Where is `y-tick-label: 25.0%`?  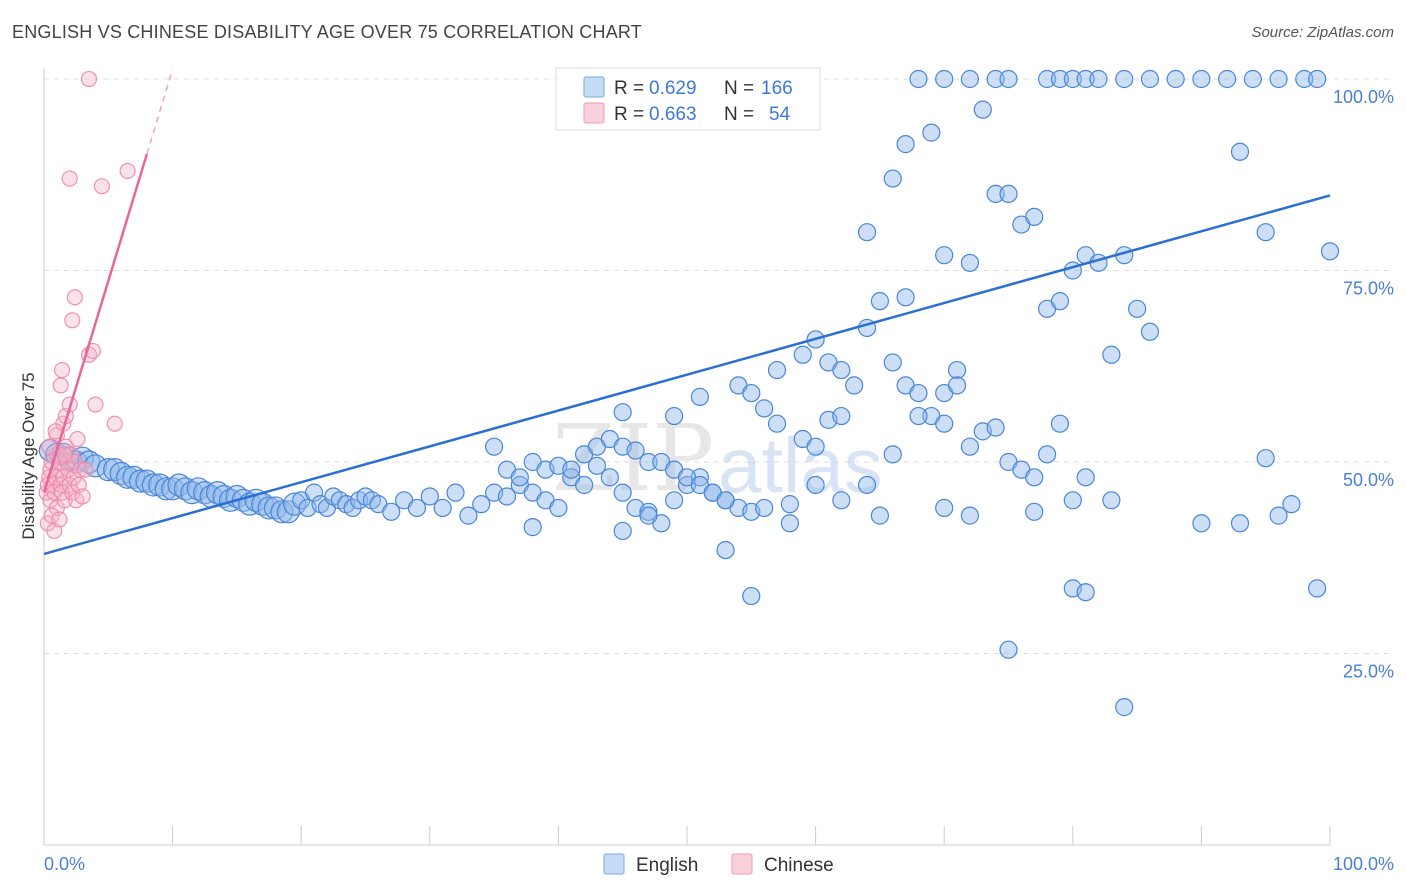
y-tick-label: 25.0% is located at coordinates (1368, 672).